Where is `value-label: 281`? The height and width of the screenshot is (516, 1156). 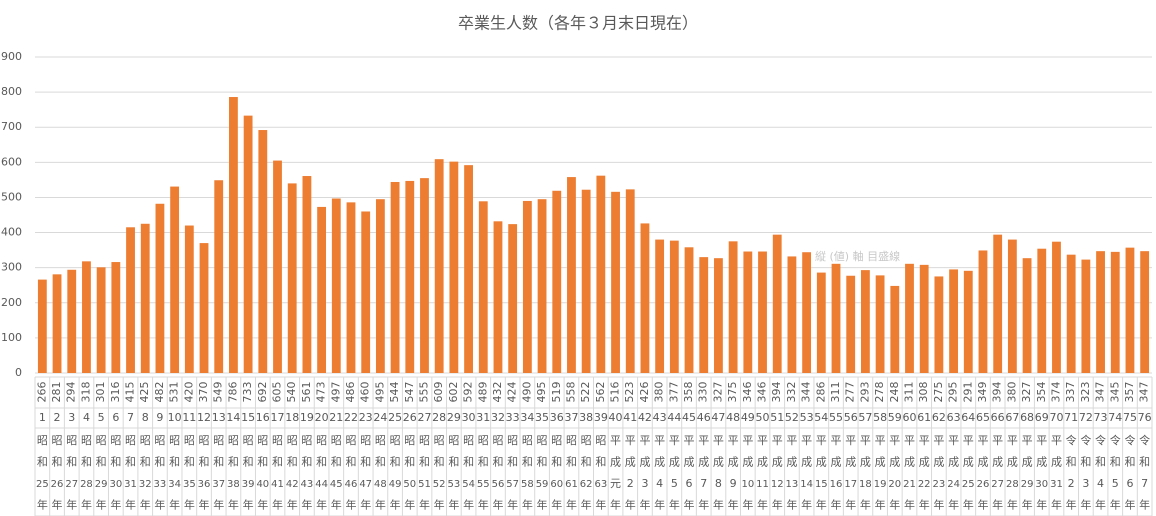
value-label: 281 is located at coordinates (56, 392).